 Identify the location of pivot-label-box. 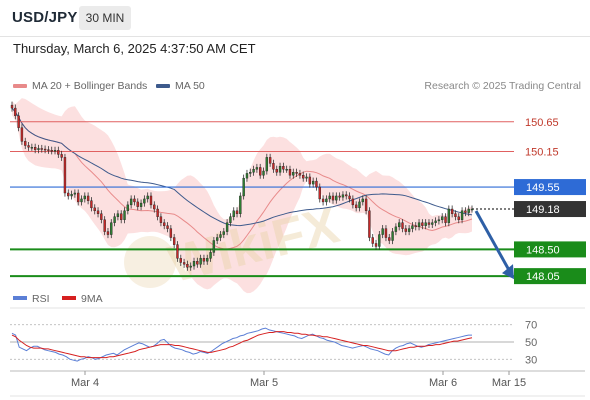
(550, 187).